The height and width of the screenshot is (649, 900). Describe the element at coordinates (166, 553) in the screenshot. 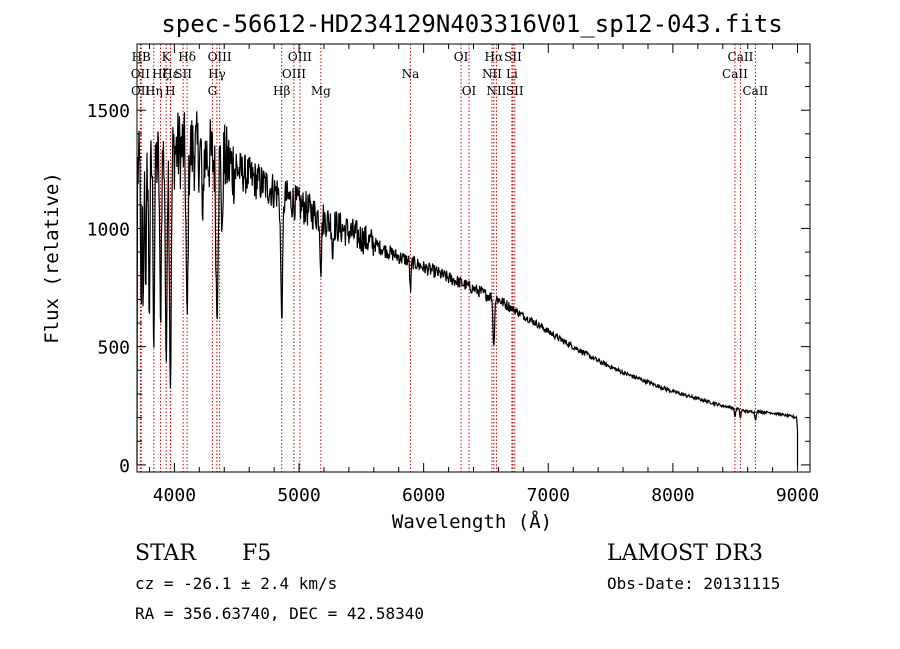

I see `object-class: STAR` at that location.